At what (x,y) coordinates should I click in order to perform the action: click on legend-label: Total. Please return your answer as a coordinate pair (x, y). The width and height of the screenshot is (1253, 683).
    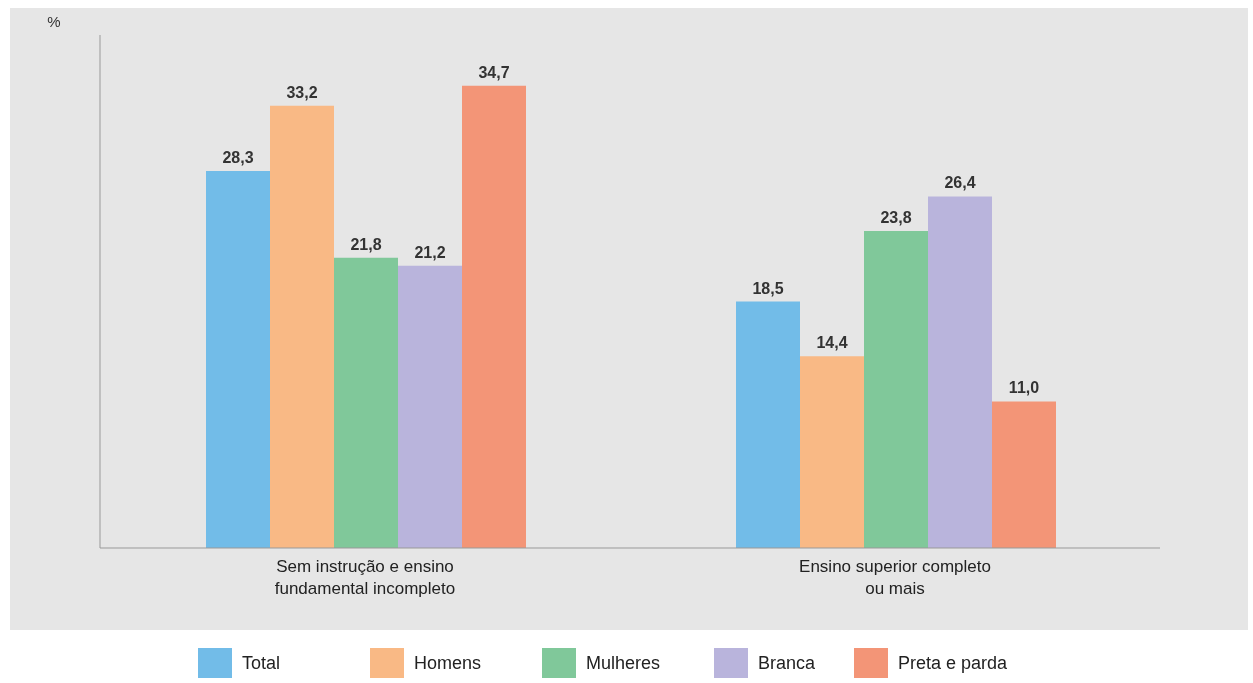
    Looking at the image, I should click on (261, 663).